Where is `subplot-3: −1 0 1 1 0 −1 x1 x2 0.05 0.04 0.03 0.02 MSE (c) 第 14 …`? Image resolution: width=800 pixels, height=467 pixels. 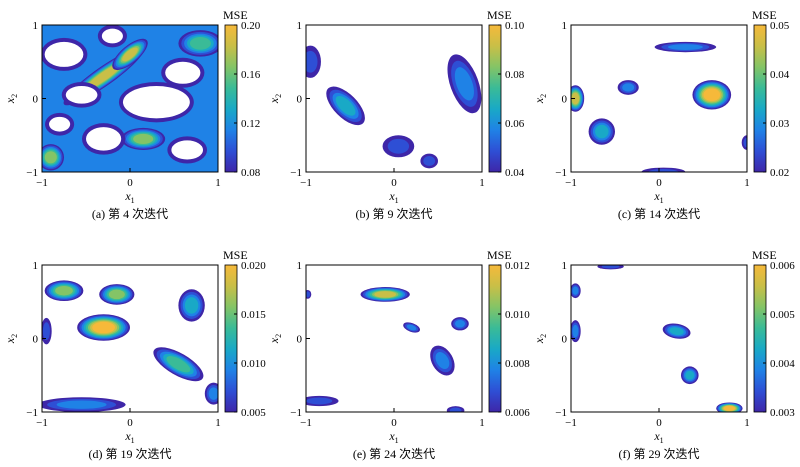 subplot-3: −1 0 1 1 0 −1 x1 x2 0.05 0.04 0.03 0.02 MSE (c) 第 14 … is located at coordinates (661, 114).